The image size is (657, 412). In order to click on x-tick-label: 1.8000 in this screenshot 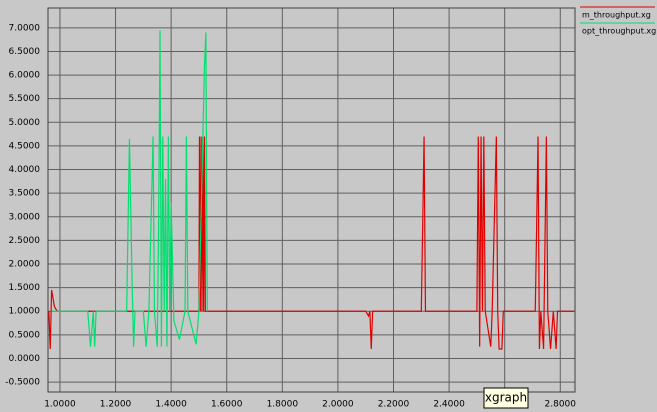, I will do `click(283, 405)`.